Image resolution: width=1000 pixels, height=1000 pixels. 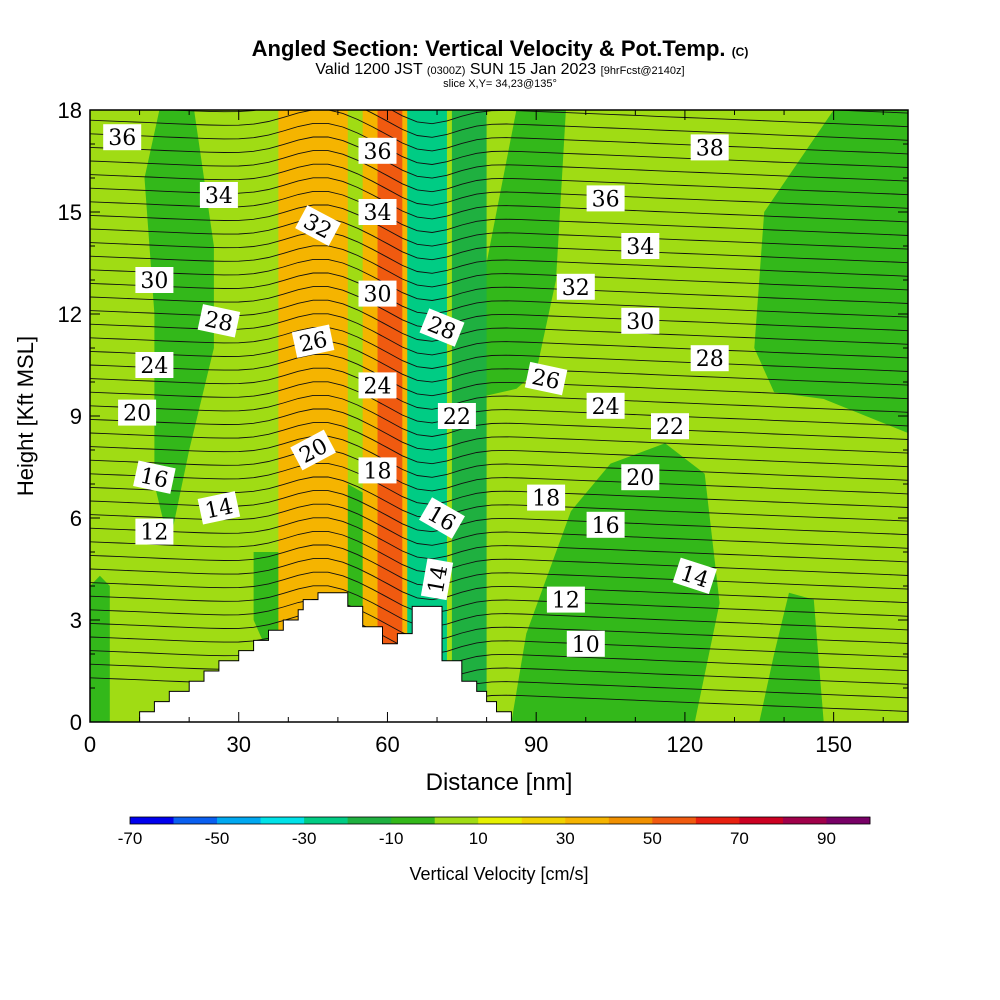 I want to click on theta-label-text: 34, so click(x=219, y=196).